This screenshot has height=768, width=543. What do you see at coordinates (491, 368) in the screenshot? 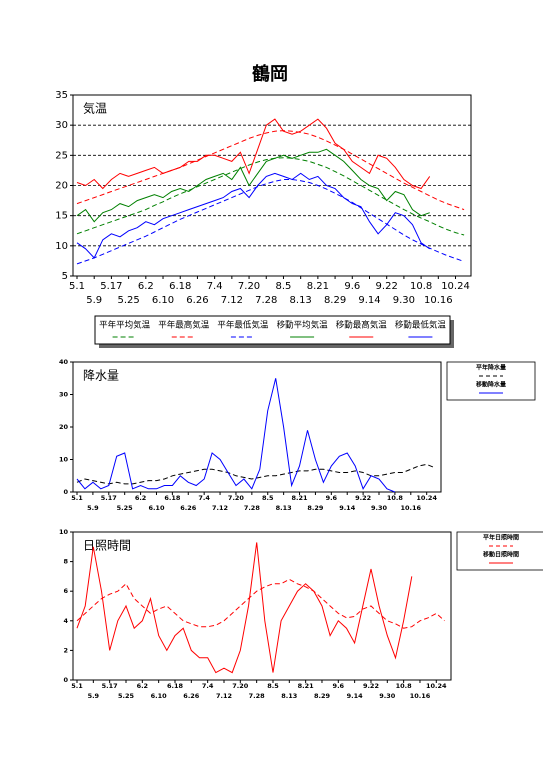
I see `legend-label: 平年降水量` at bounding box center [491, 368].